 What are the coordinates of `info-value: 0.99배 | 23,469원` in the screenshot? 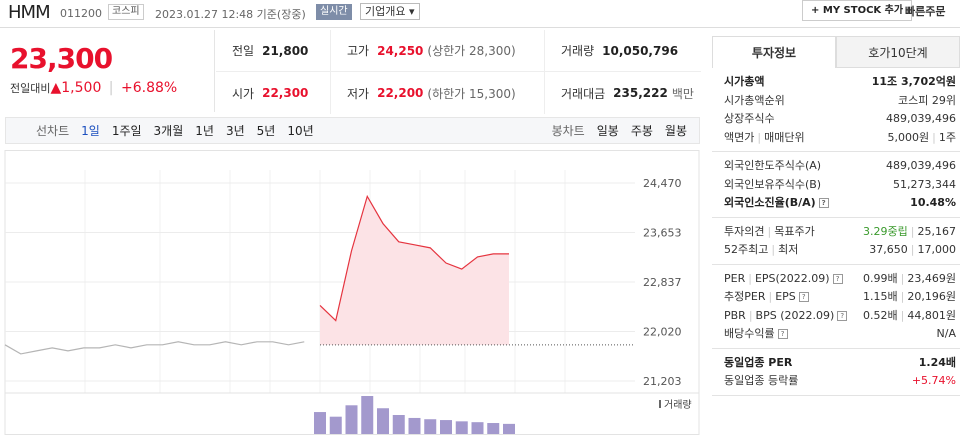 It's located at (909, 279).